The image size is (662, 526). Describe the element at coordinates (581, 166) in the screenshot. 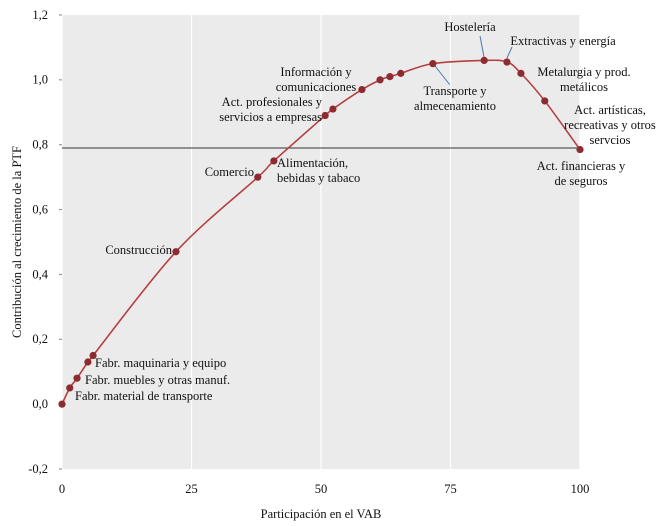

I see `point-label: Act. financieras y` at that location.